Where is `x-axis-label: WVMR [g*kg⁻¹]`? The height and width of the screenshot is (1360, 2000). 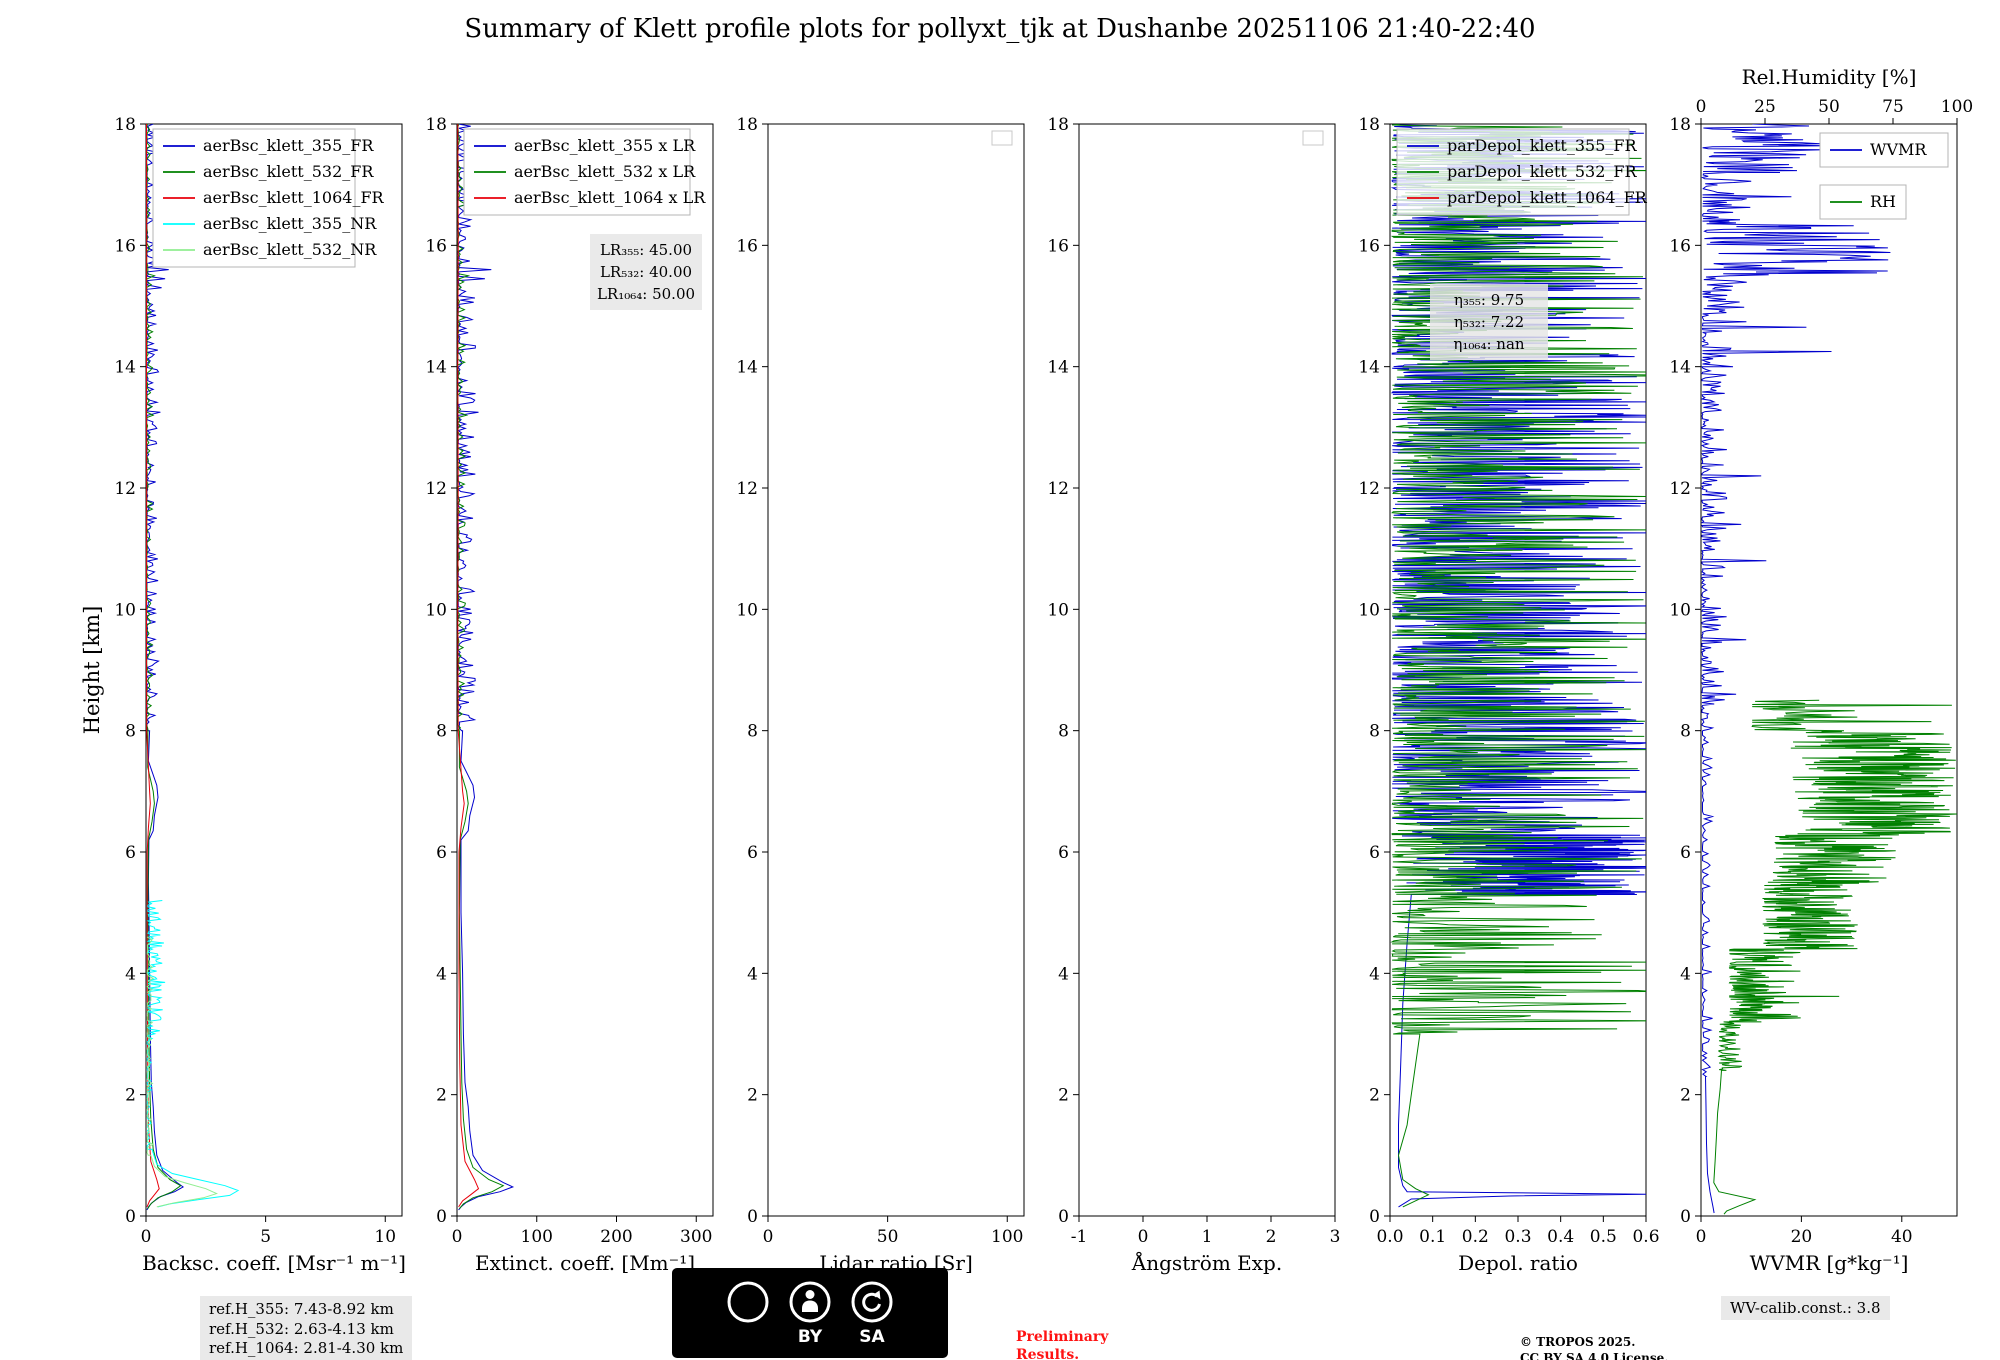 x-axis-label: WVMR [g*kg⁻¹] is located at coordinates (1829, 1263).